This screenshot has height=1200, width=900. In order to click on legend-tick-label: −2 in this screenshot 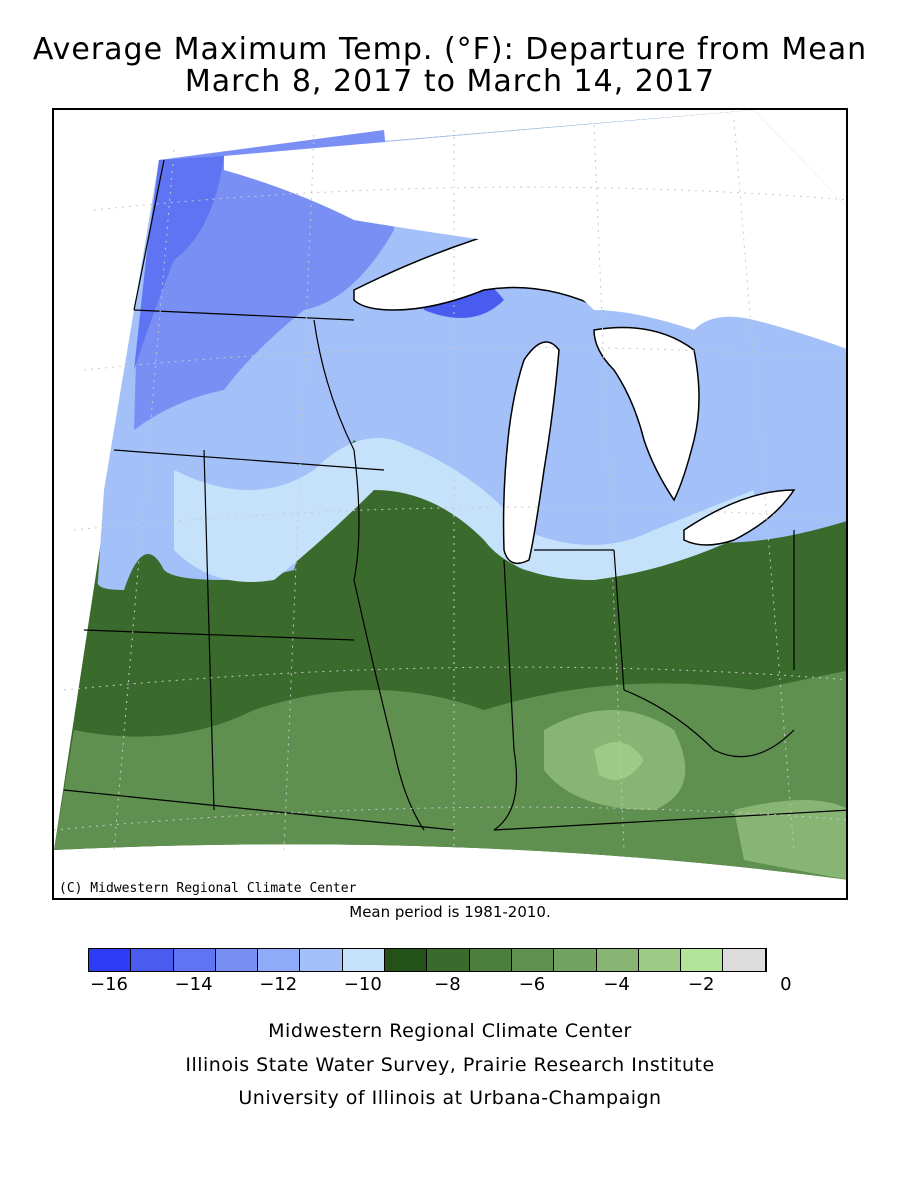, I will do `click(701, 984)`.